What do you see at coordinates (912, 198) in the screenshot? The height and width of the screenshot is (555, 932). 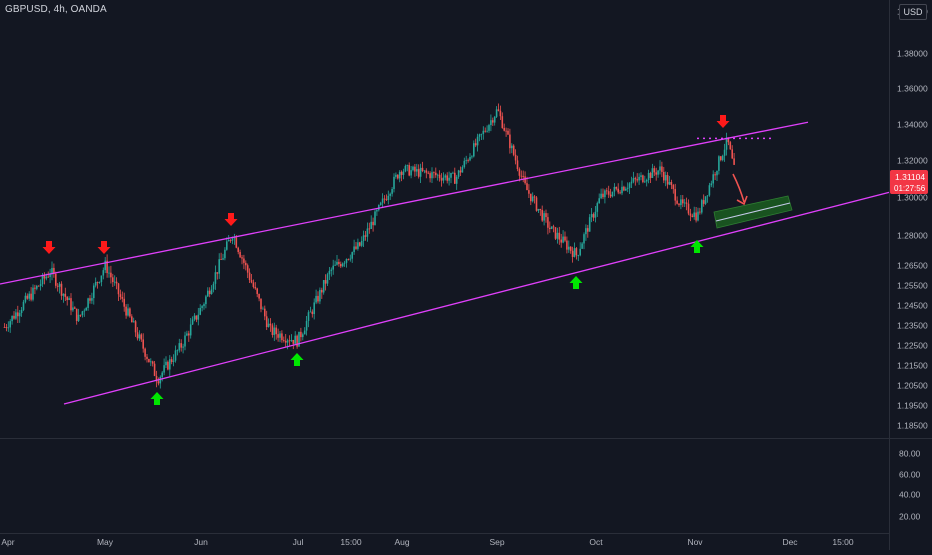 I see `price-axis-label: 1.30000` at bounding box center [912, 198].